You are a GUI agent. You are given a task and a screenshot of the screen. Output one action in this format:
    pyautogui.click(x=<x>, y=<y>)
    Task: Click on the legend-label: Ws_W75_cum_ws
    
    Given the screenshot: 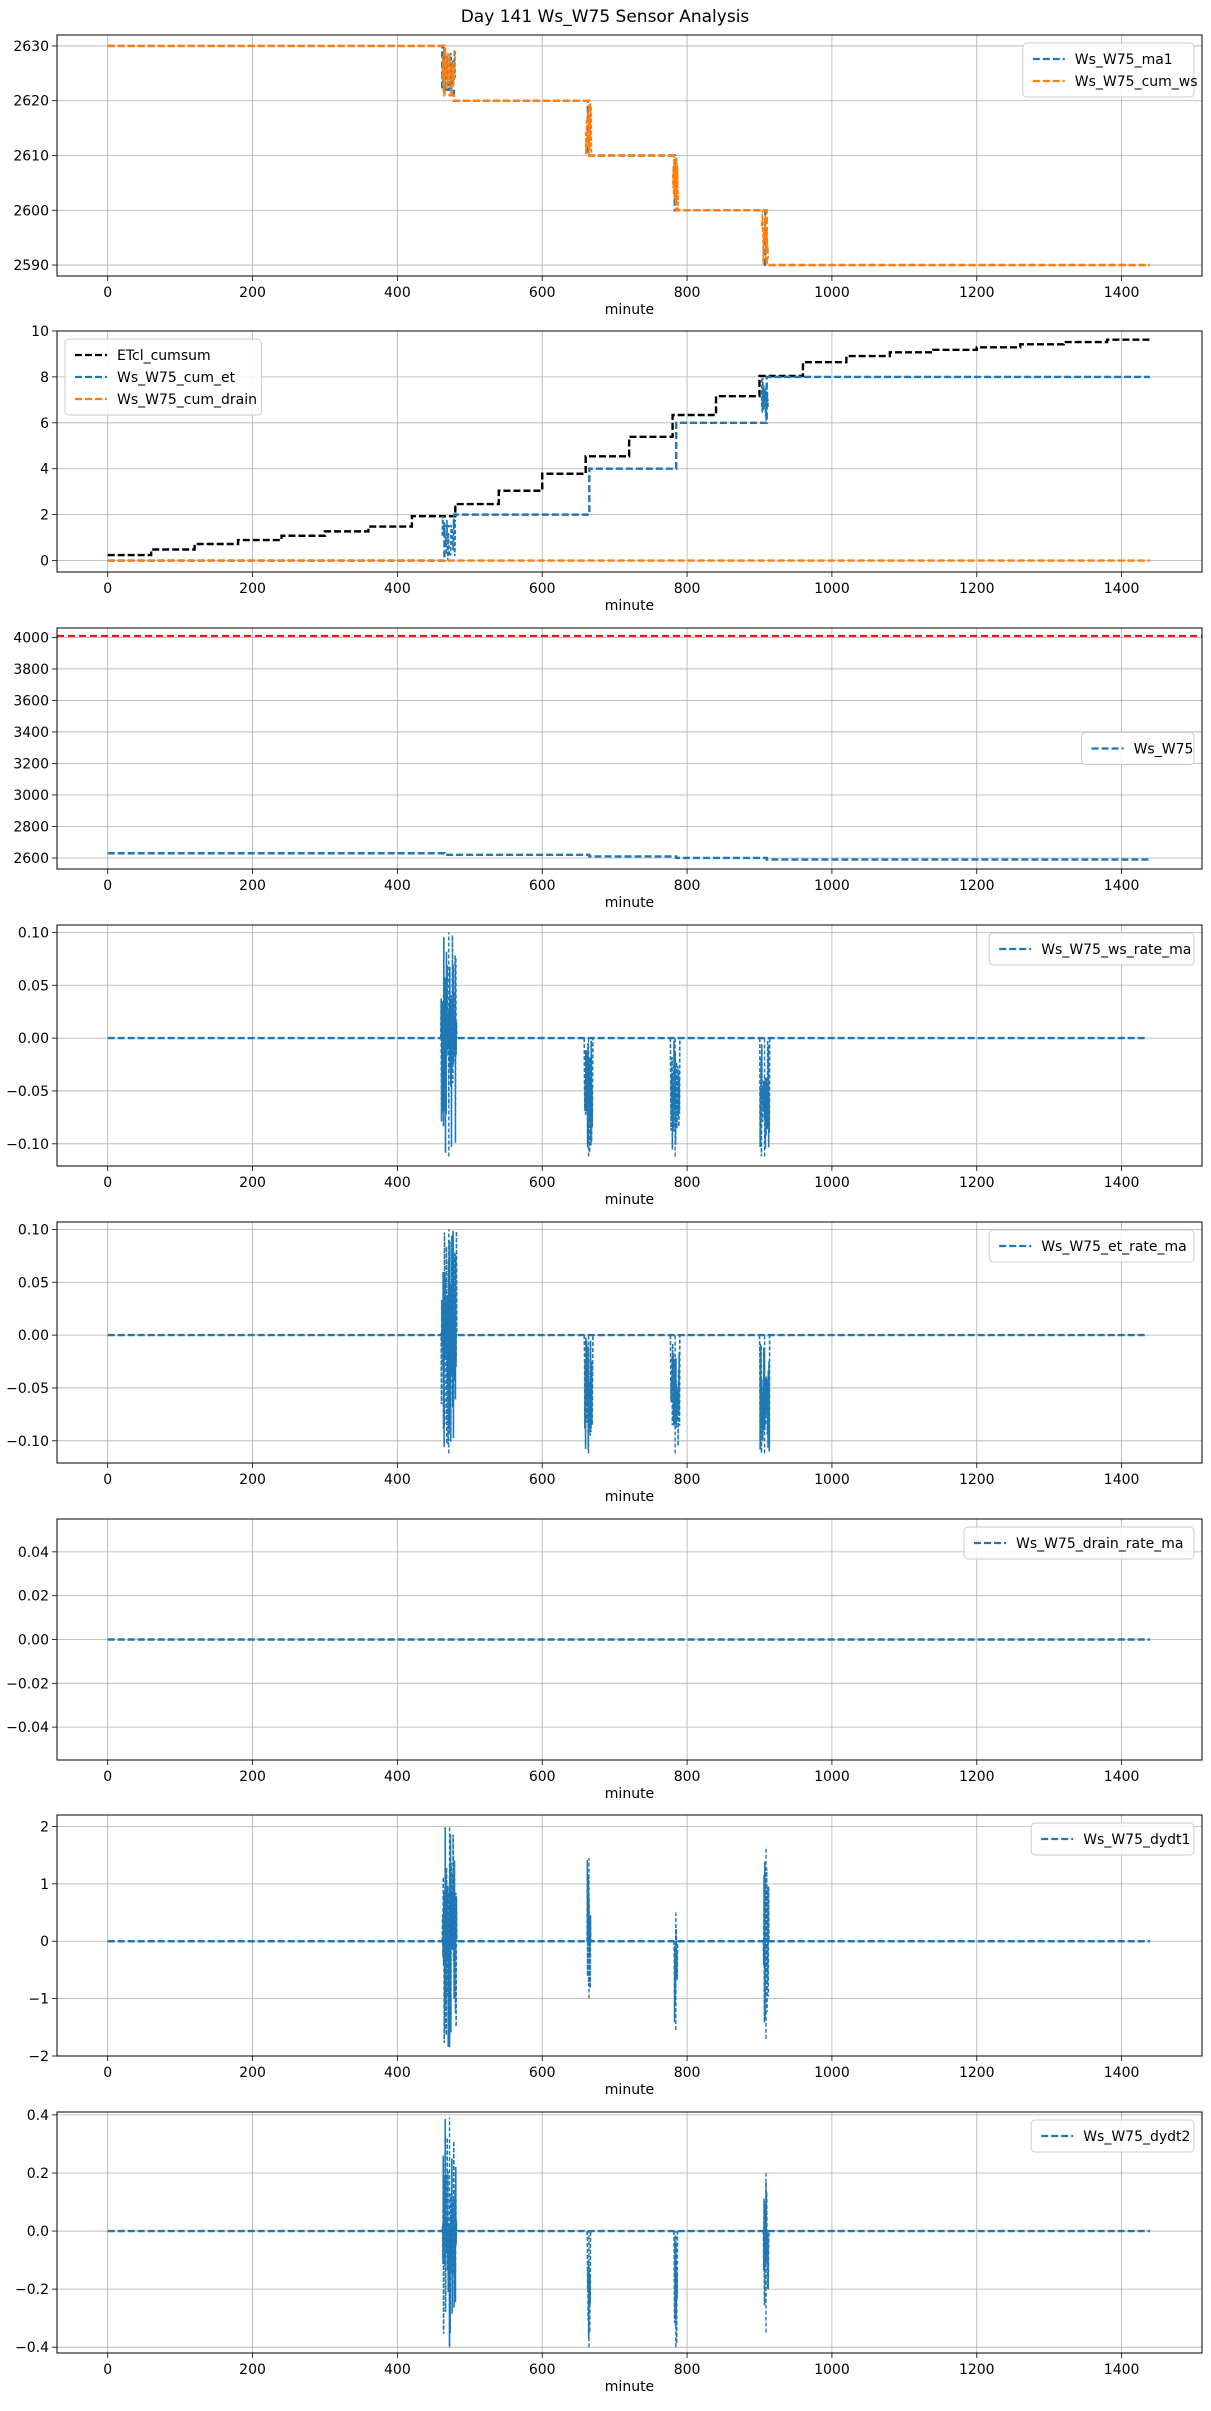 What is the action you would take?
    pyautogui.click(x=1136, y=82)
    